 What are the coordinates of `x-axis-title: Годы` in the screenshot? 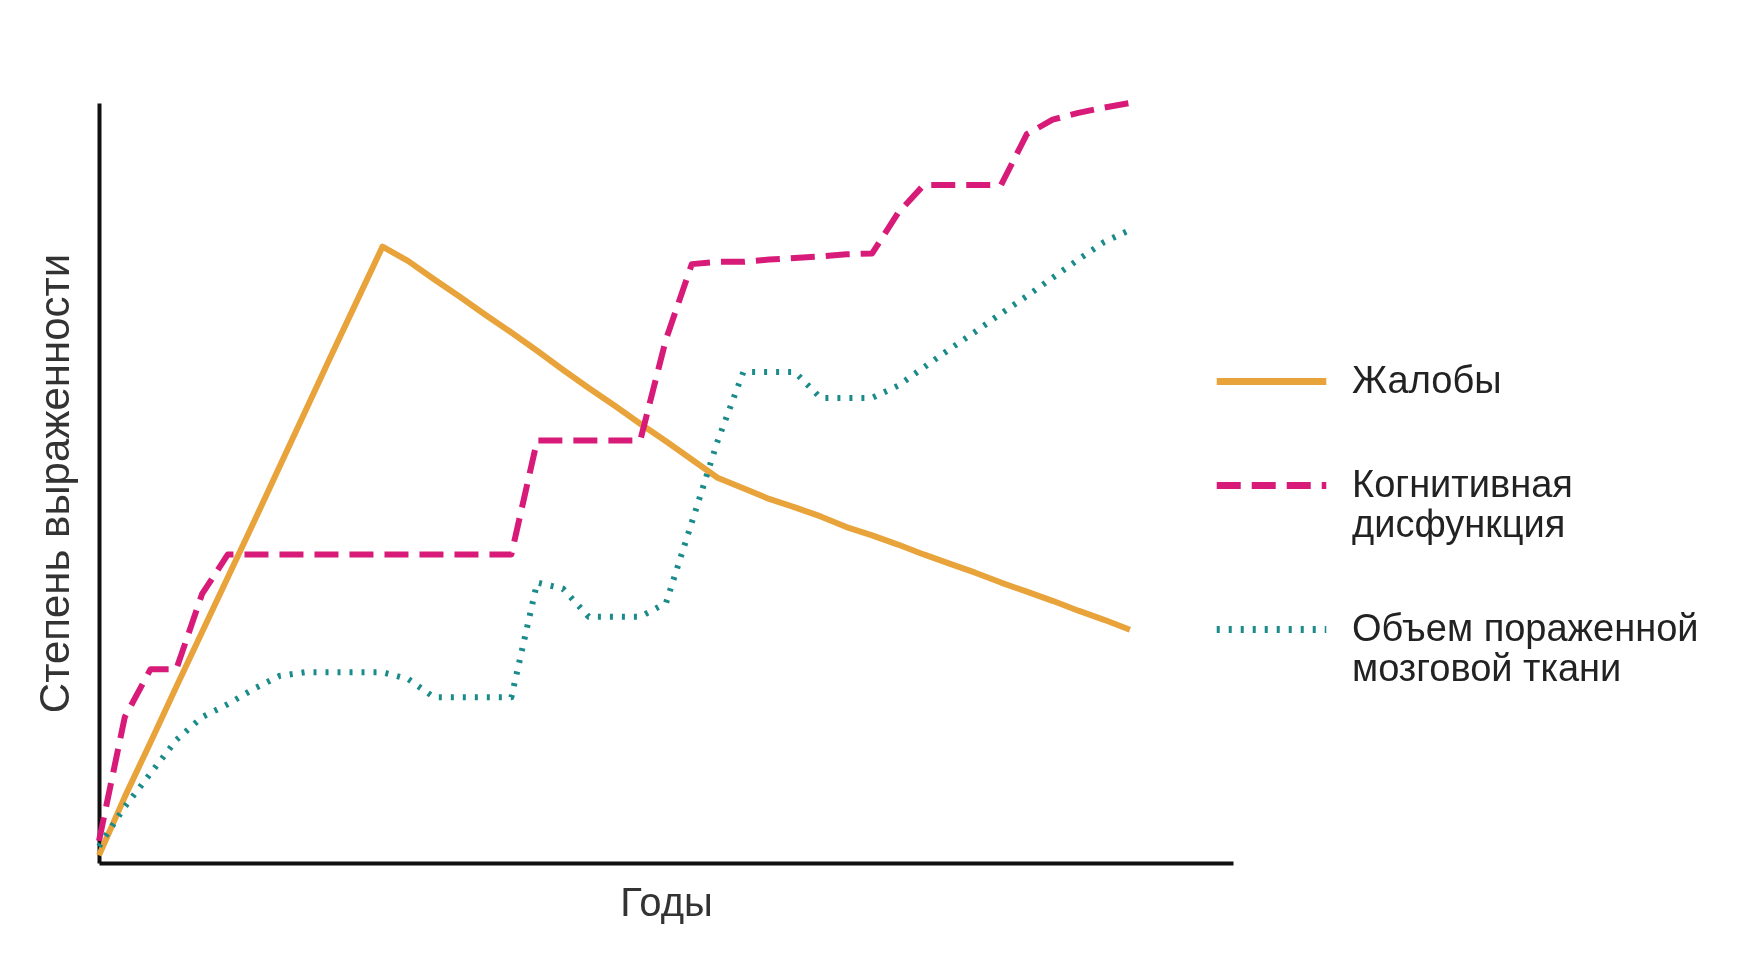 It's located at (666, 901).